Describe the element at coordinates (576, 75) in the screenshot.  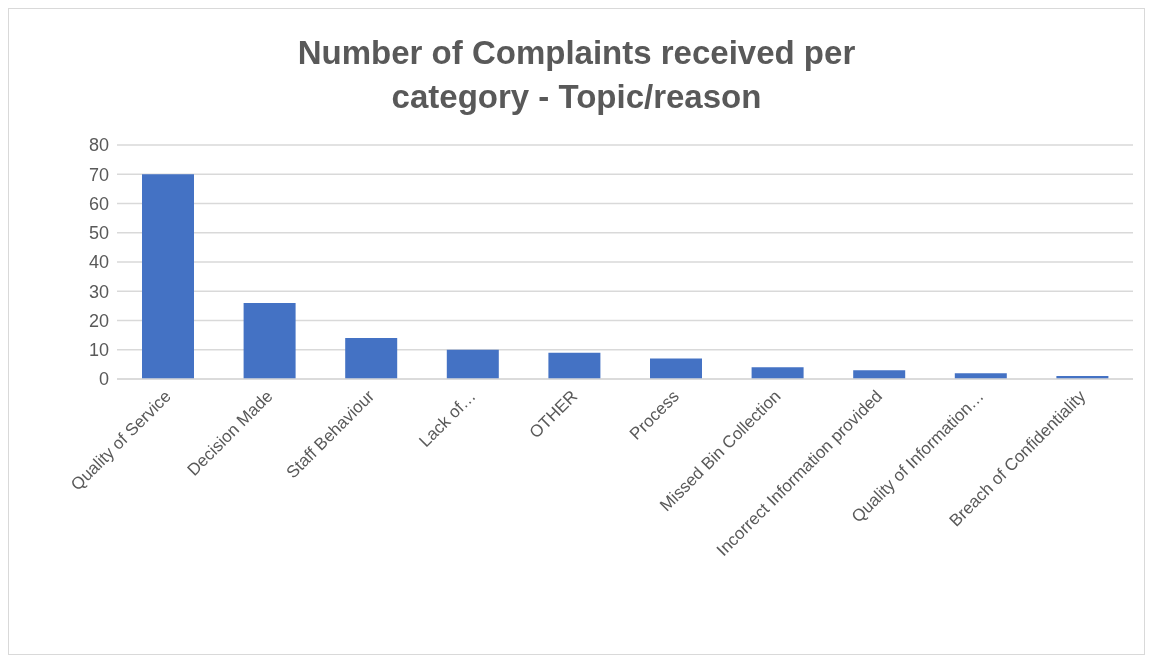
I see `chart-title: Number of Complaints received per category - Topic/reason` at that location.